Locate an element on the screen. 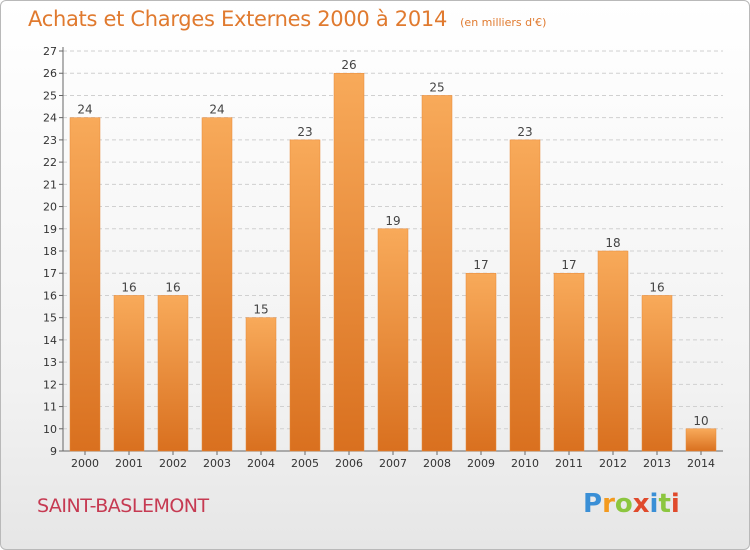  y-tick-label: 21 is located at coordinates (50, 184).